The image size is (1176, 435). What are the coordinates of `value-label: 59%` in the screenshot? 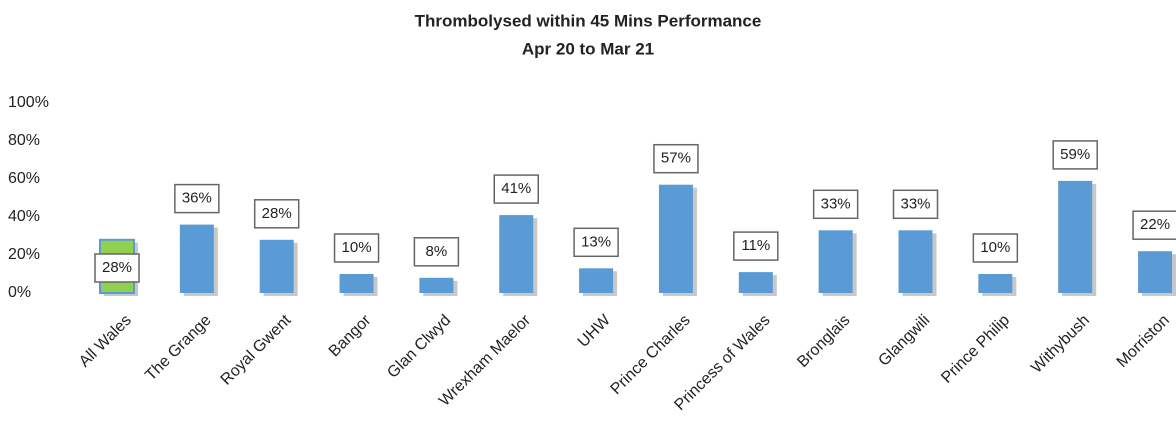 It's located at (1075, 154).